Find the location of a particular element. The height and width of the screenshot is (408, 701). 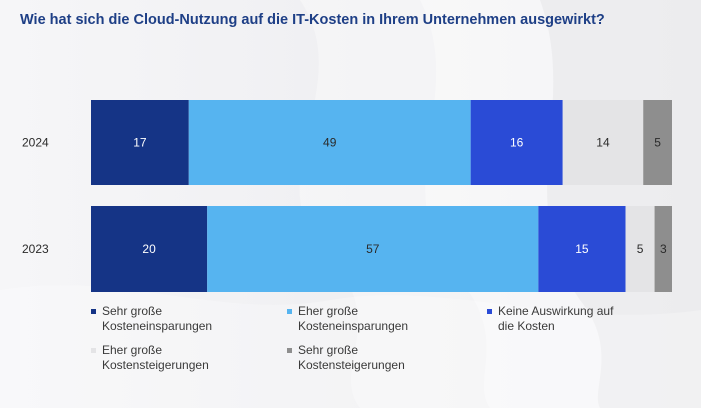

data-label-2023-2: 57 is located at coordinates (373, 249).